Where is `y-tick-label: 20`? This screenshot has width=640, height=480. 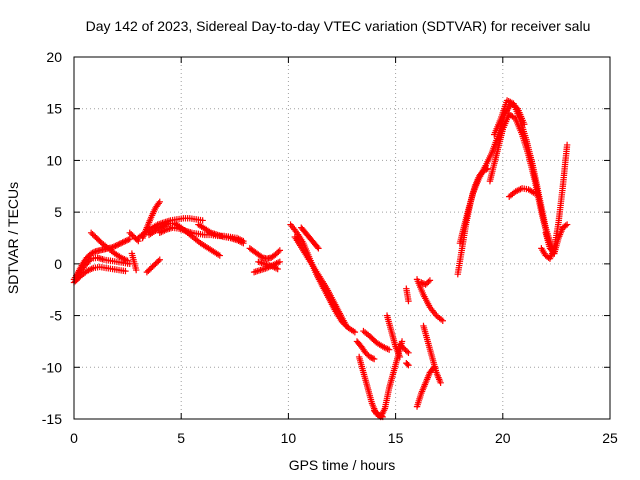
y-tick-label: 20 is located at coordinates (54, 57).